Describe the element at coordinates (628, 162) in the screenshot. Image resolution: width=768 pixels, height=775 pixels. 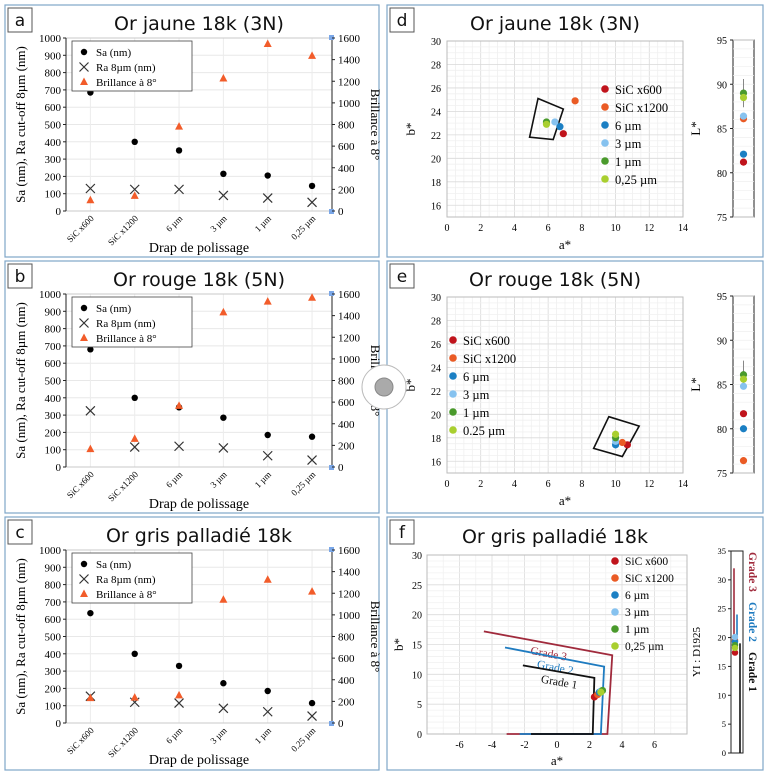
I see `legend-label: 1 µm` at that location.